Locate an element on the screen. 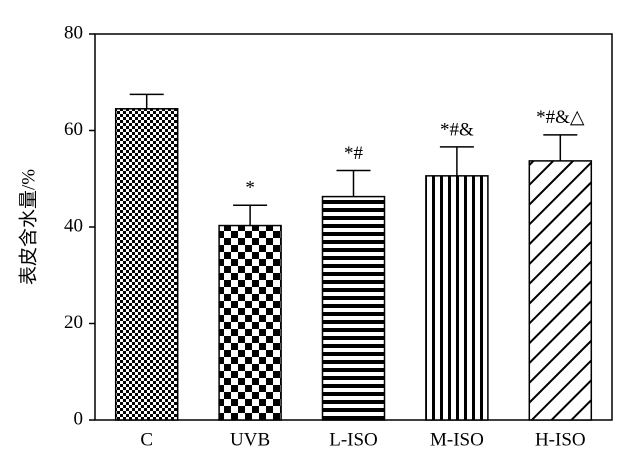  x-tick-label: H-ISO is located at coordinates (560, 439).